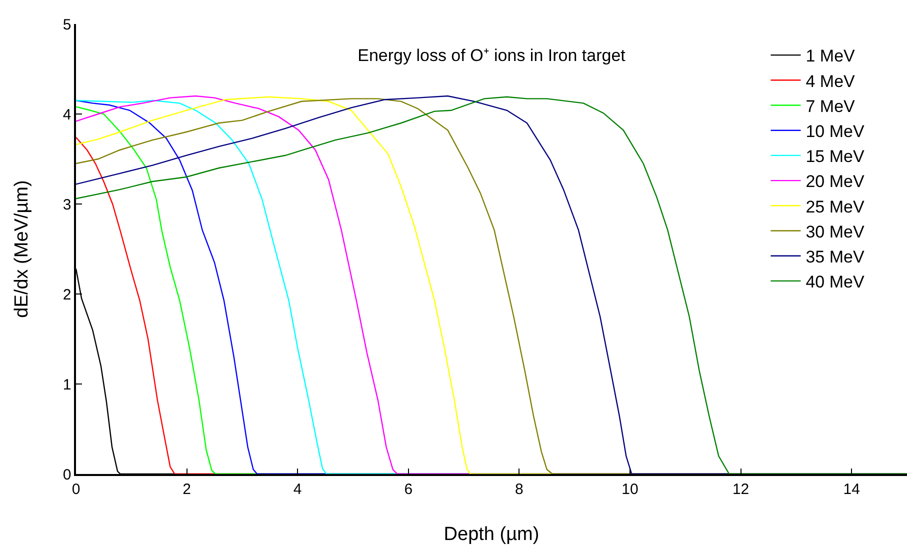 The image size is (907, 545). What do you see at coordinates (67, 475) in the screenshot?
I see `y-tick-label: 0` at bounding box center [67, 475].